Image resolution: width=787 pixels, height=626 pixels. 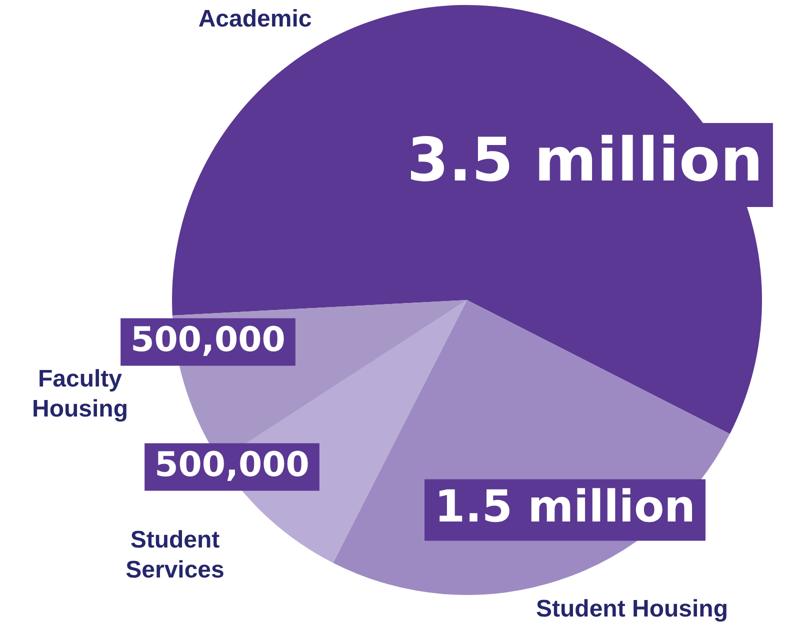 I want to click on slice-label: Student Housing, so click(x=632, y=609).